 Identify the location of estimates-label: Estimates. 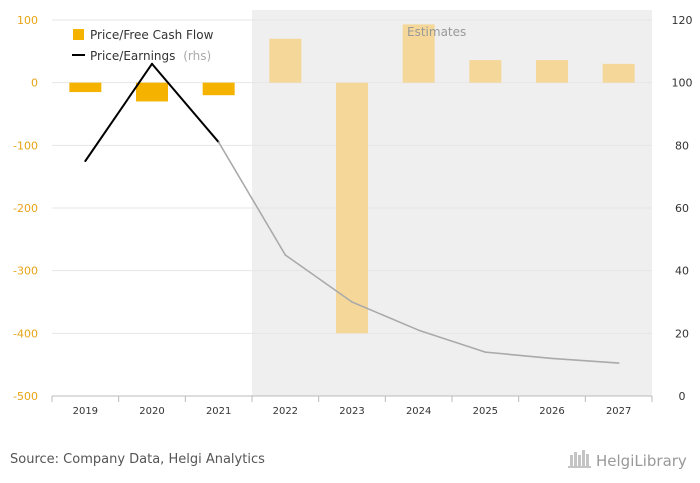
(436, 32).